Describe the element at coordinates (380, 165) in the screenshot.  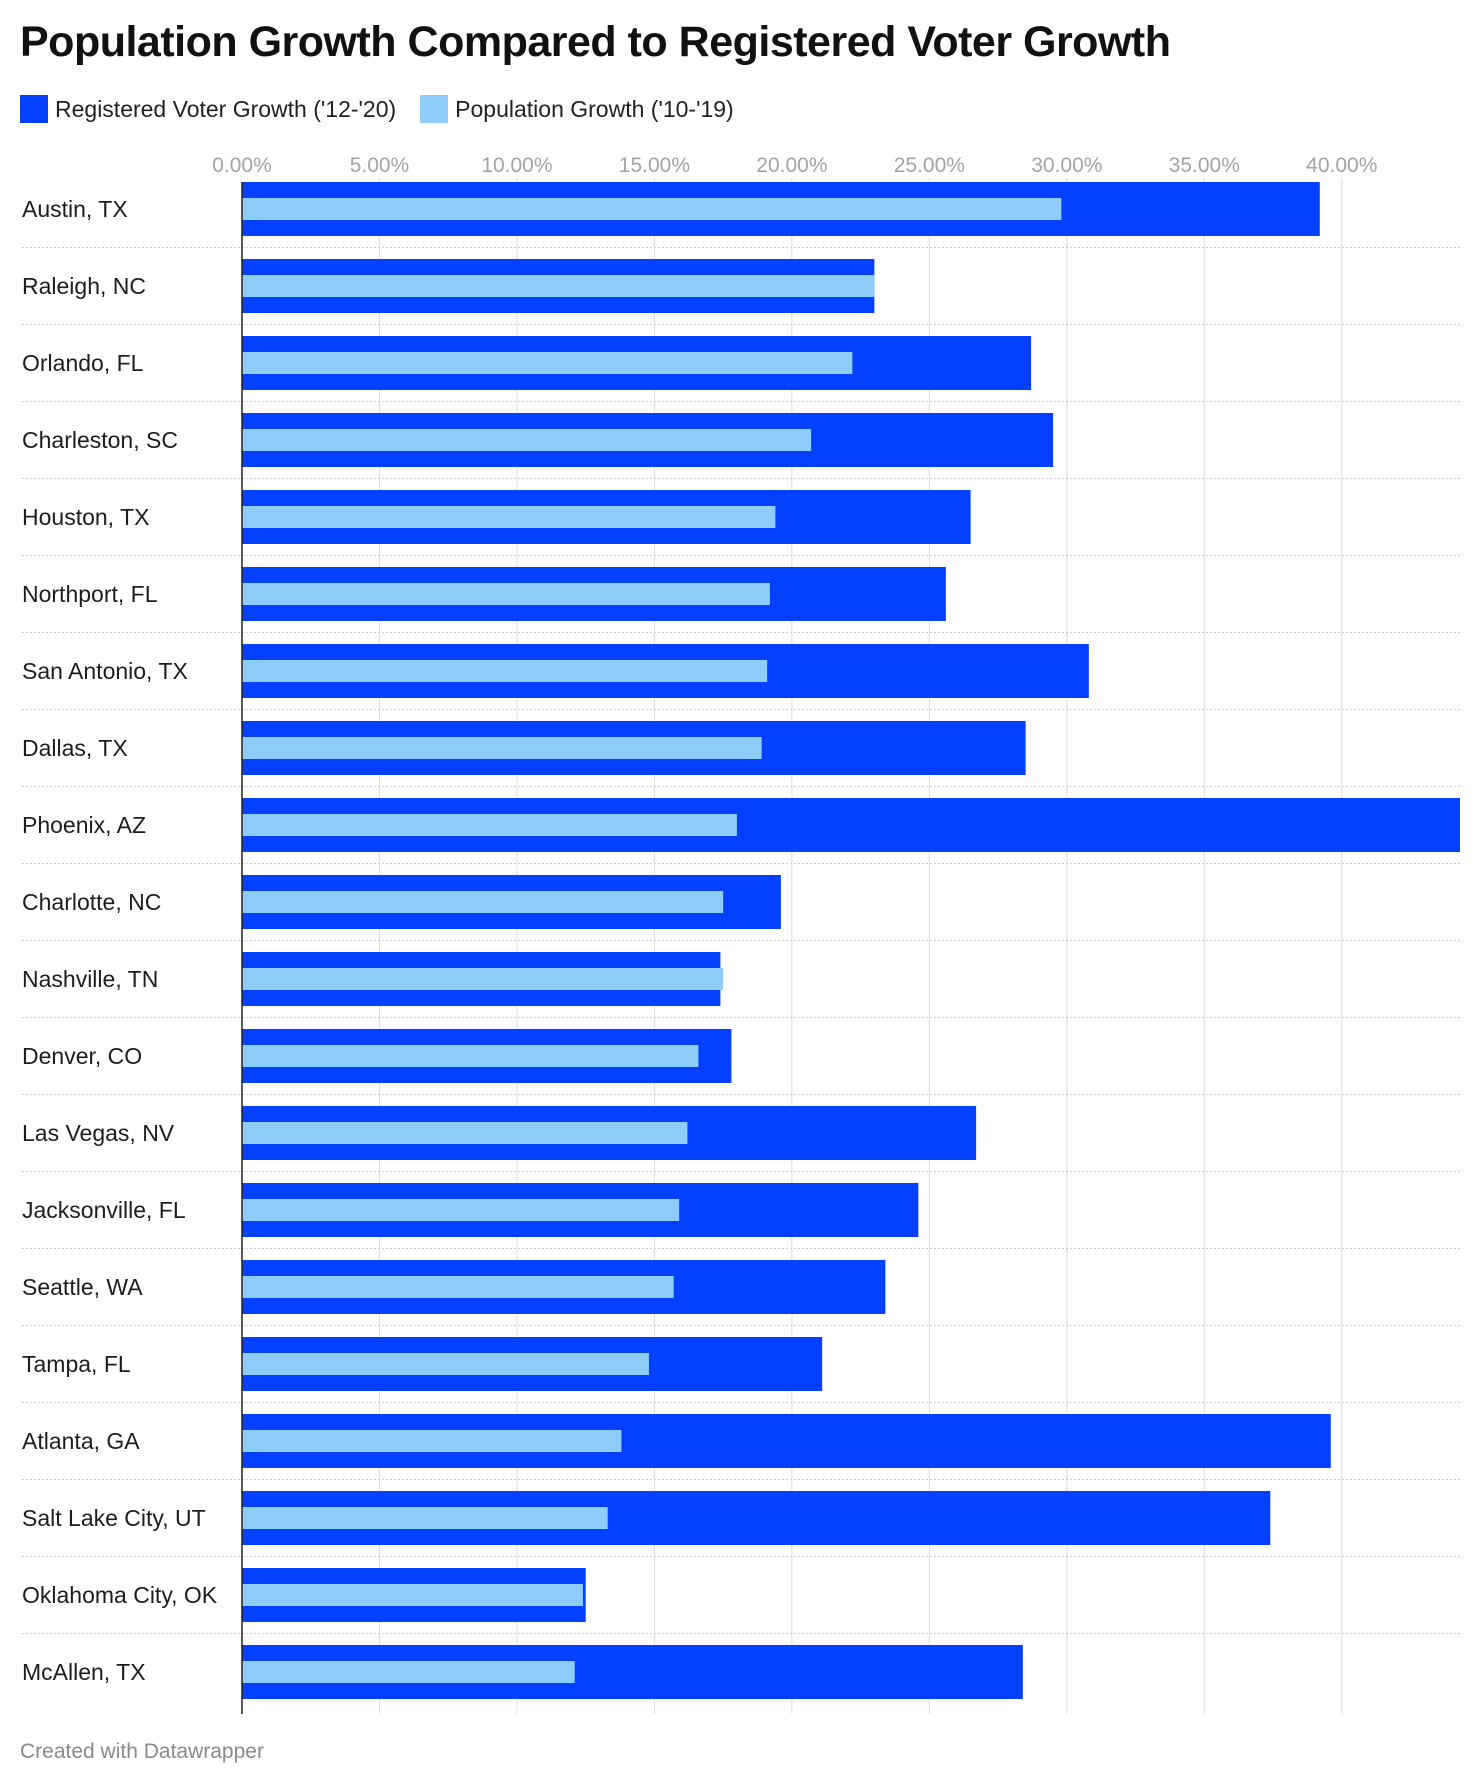
I see `x-tick-label: 5.00%` at that location.